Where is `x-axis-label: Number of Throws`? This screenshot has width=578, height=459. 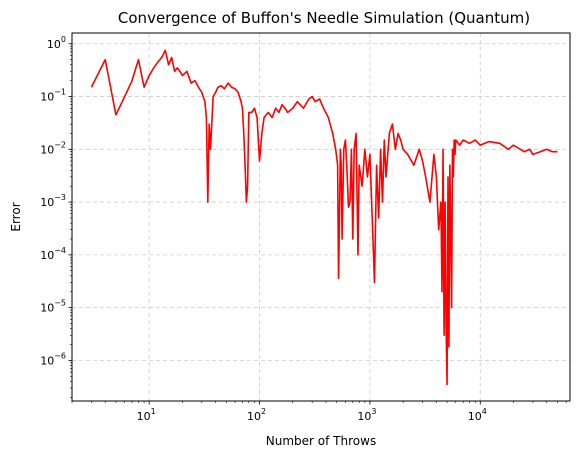 x-axis-label: Number of Throws is located at coordinates (321, 441).